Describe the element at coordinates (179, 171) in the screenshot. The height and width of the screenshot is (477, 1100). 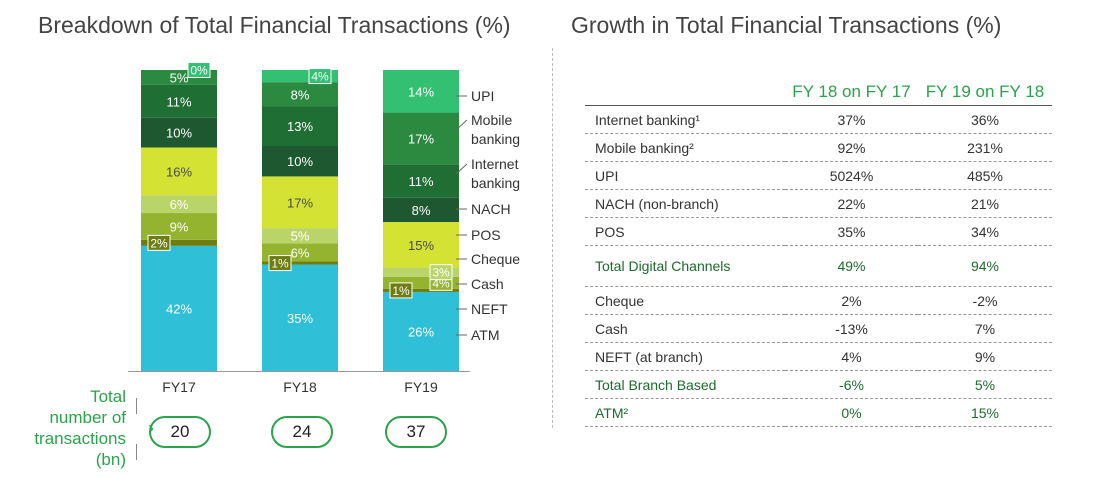
I see `data-label: 16%` at that location.